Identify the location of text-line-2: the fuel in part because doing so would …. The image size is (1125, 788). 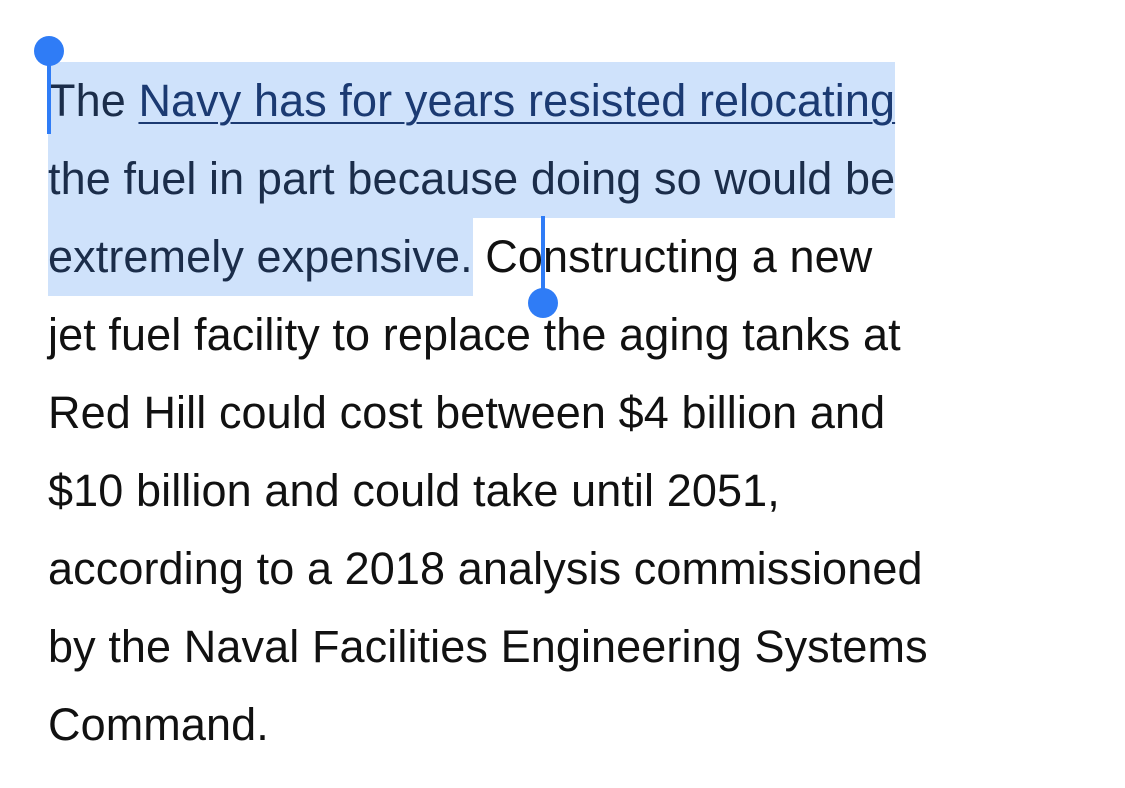
(568, 179).